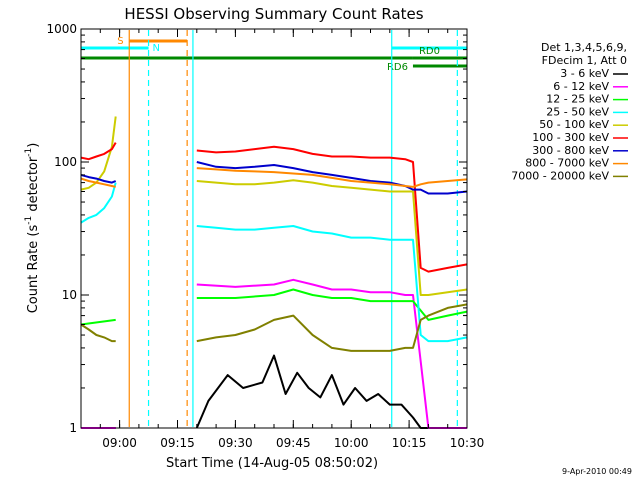 Image resolution: width=640 pixels, height=480 pixels. I want to click on legend-label-0: 3 - 6 keV, so click(584, 73).